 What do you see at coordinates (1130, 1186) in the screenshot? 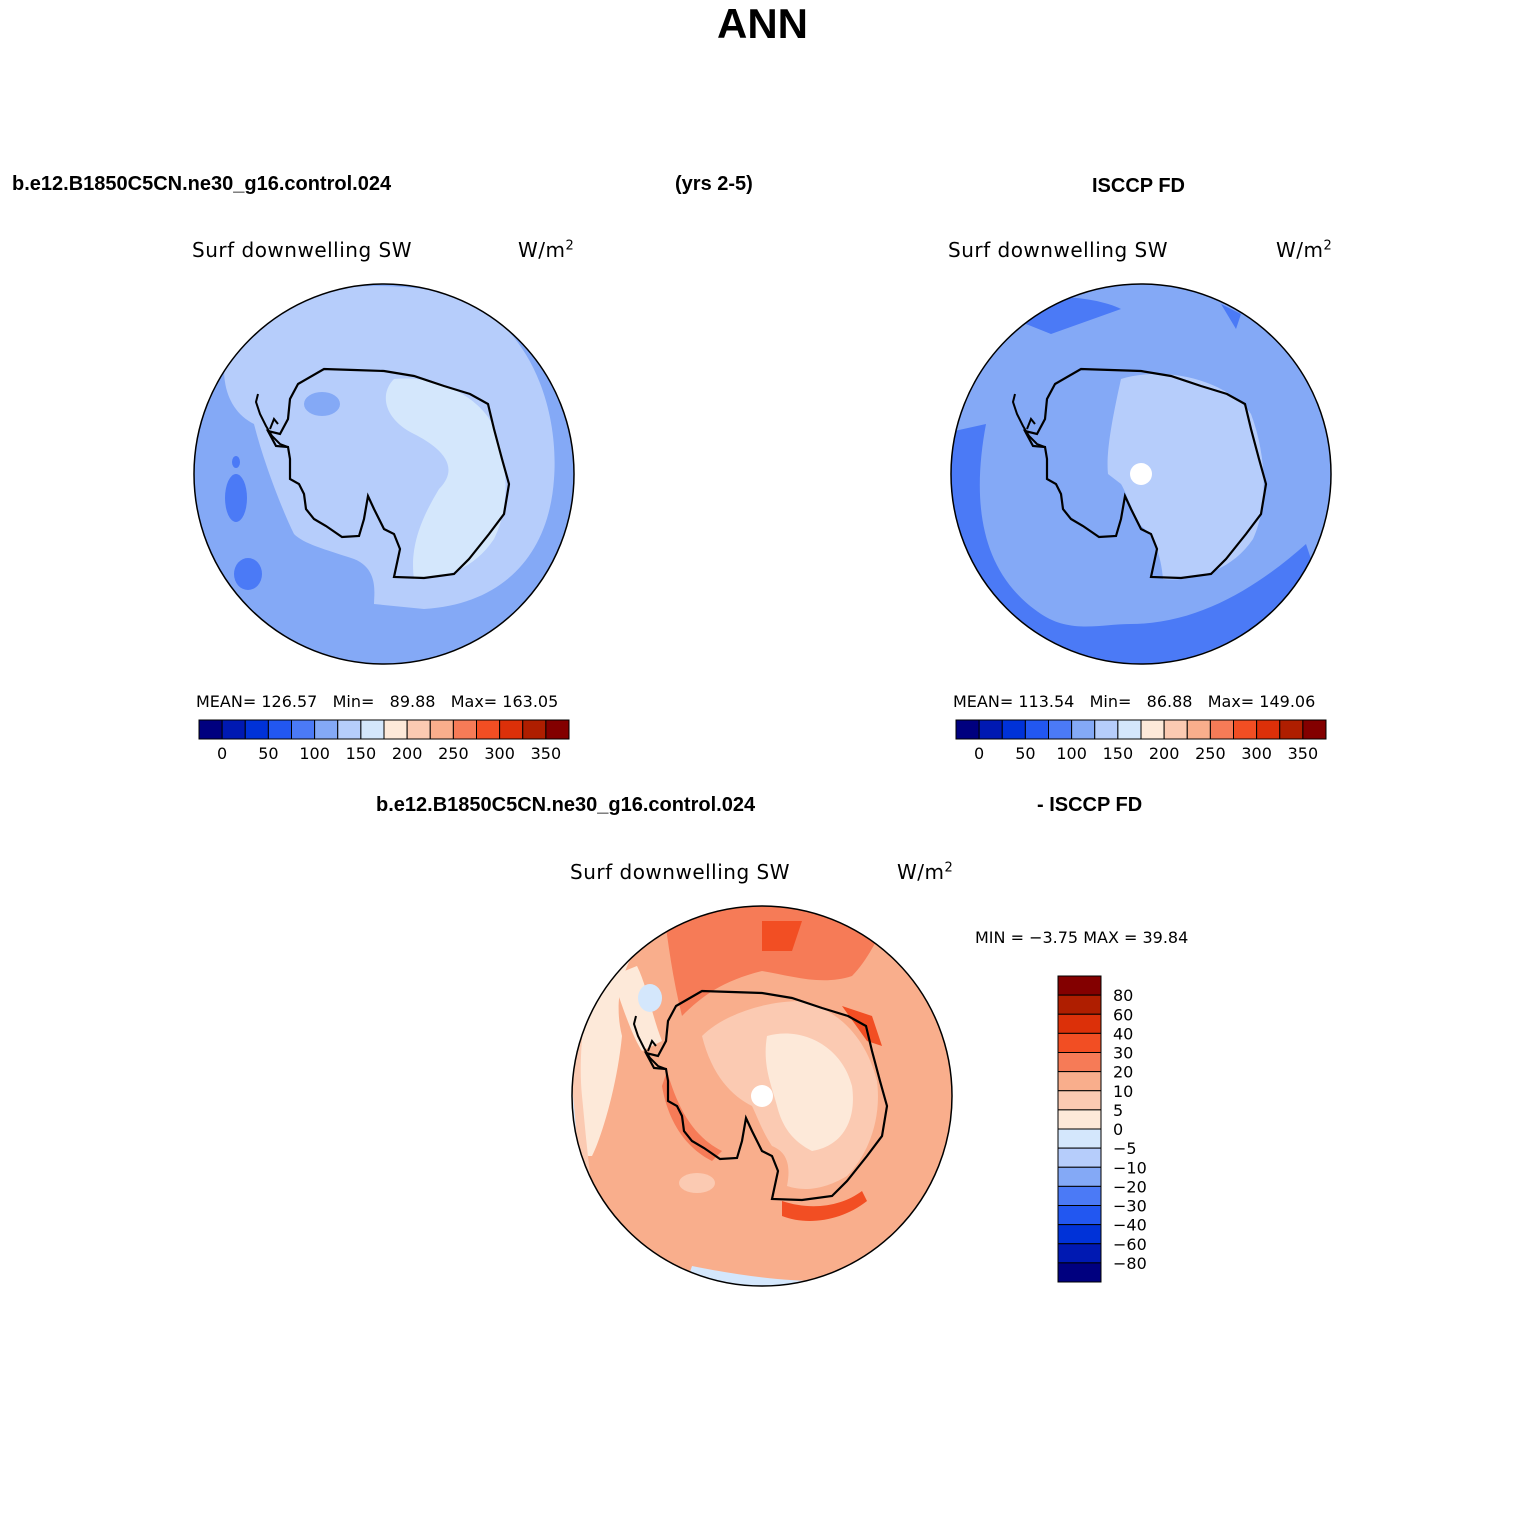
I see `diff-colorbar-tick-label: −20` at bounding box center [1130, 1186].